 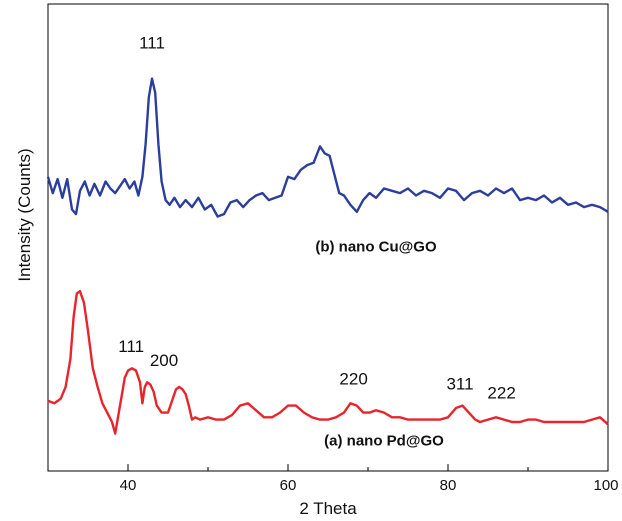 What do you see at coordinates (353, 379) in the screenshot?
I see `peak-label: 220` at bounding box center [353, 379].